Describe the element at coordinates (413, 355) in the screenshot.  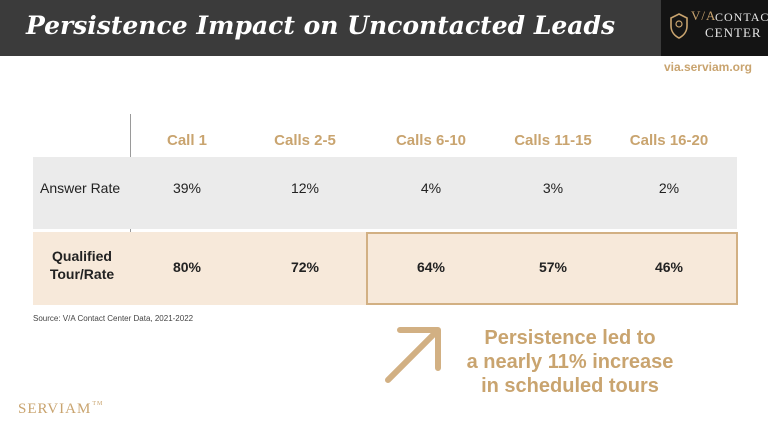
I see `arrow-up-right-icon` at that location.